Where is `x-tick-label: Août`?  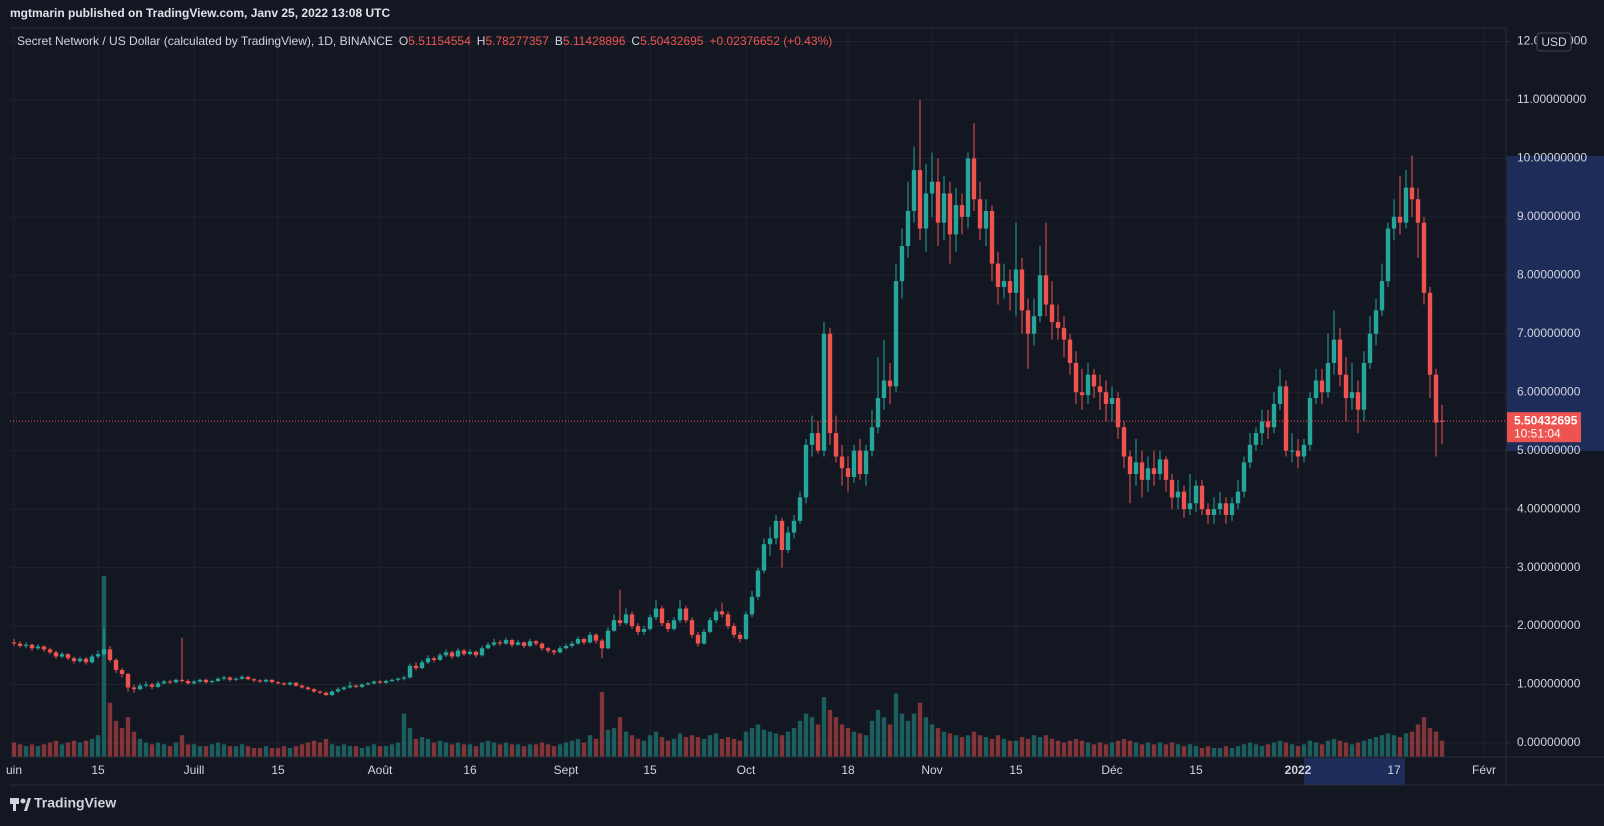 x-tick-label: Août is located at coordinates (380, 770).